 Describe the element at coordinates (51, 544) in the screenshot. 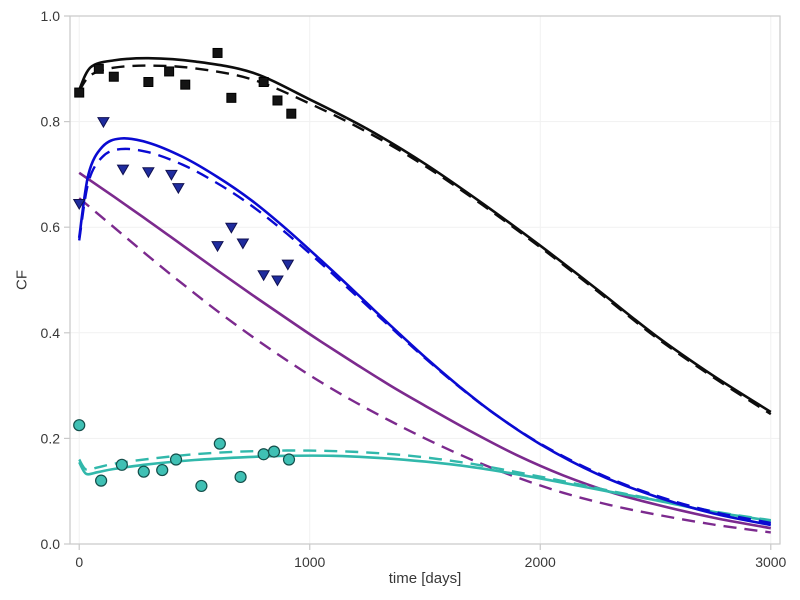

I see `y-tick-label: 0.0` at that location.